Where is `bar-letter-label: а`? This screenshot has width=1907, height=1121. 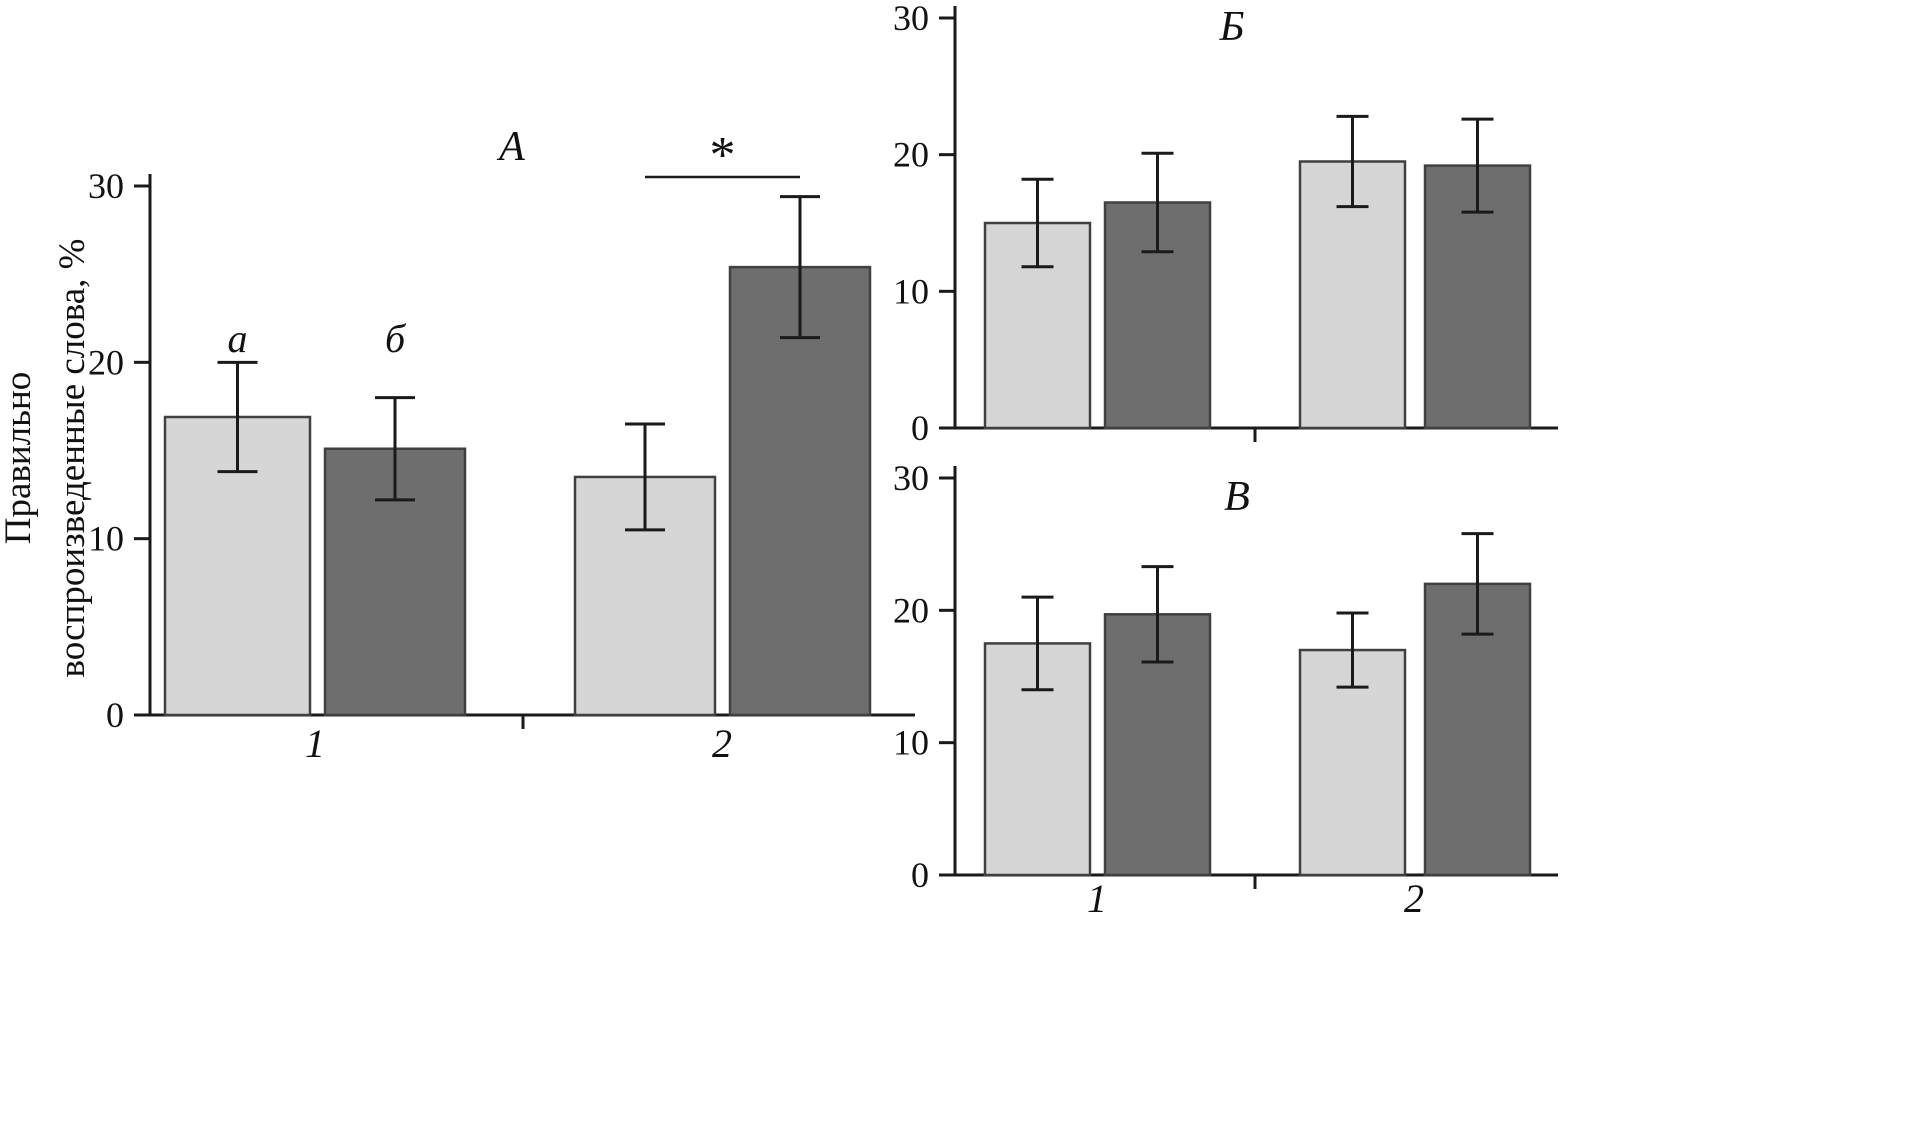
bar-letter-label: а is located at coordinates (238, 338).